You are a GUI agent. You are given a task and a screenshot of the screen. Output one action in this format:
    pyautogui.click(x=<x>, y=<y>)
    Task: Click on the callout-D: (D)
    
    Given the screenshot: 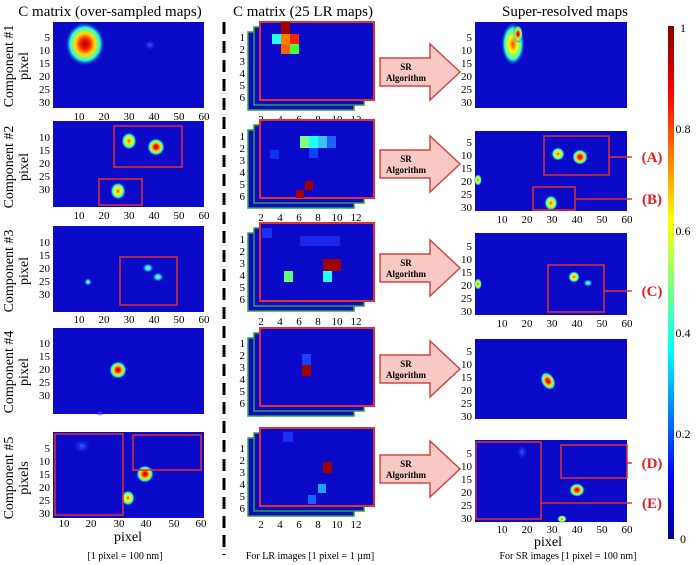 What is the action you would take?
    pyautogui.click(x=652, y=464)
    